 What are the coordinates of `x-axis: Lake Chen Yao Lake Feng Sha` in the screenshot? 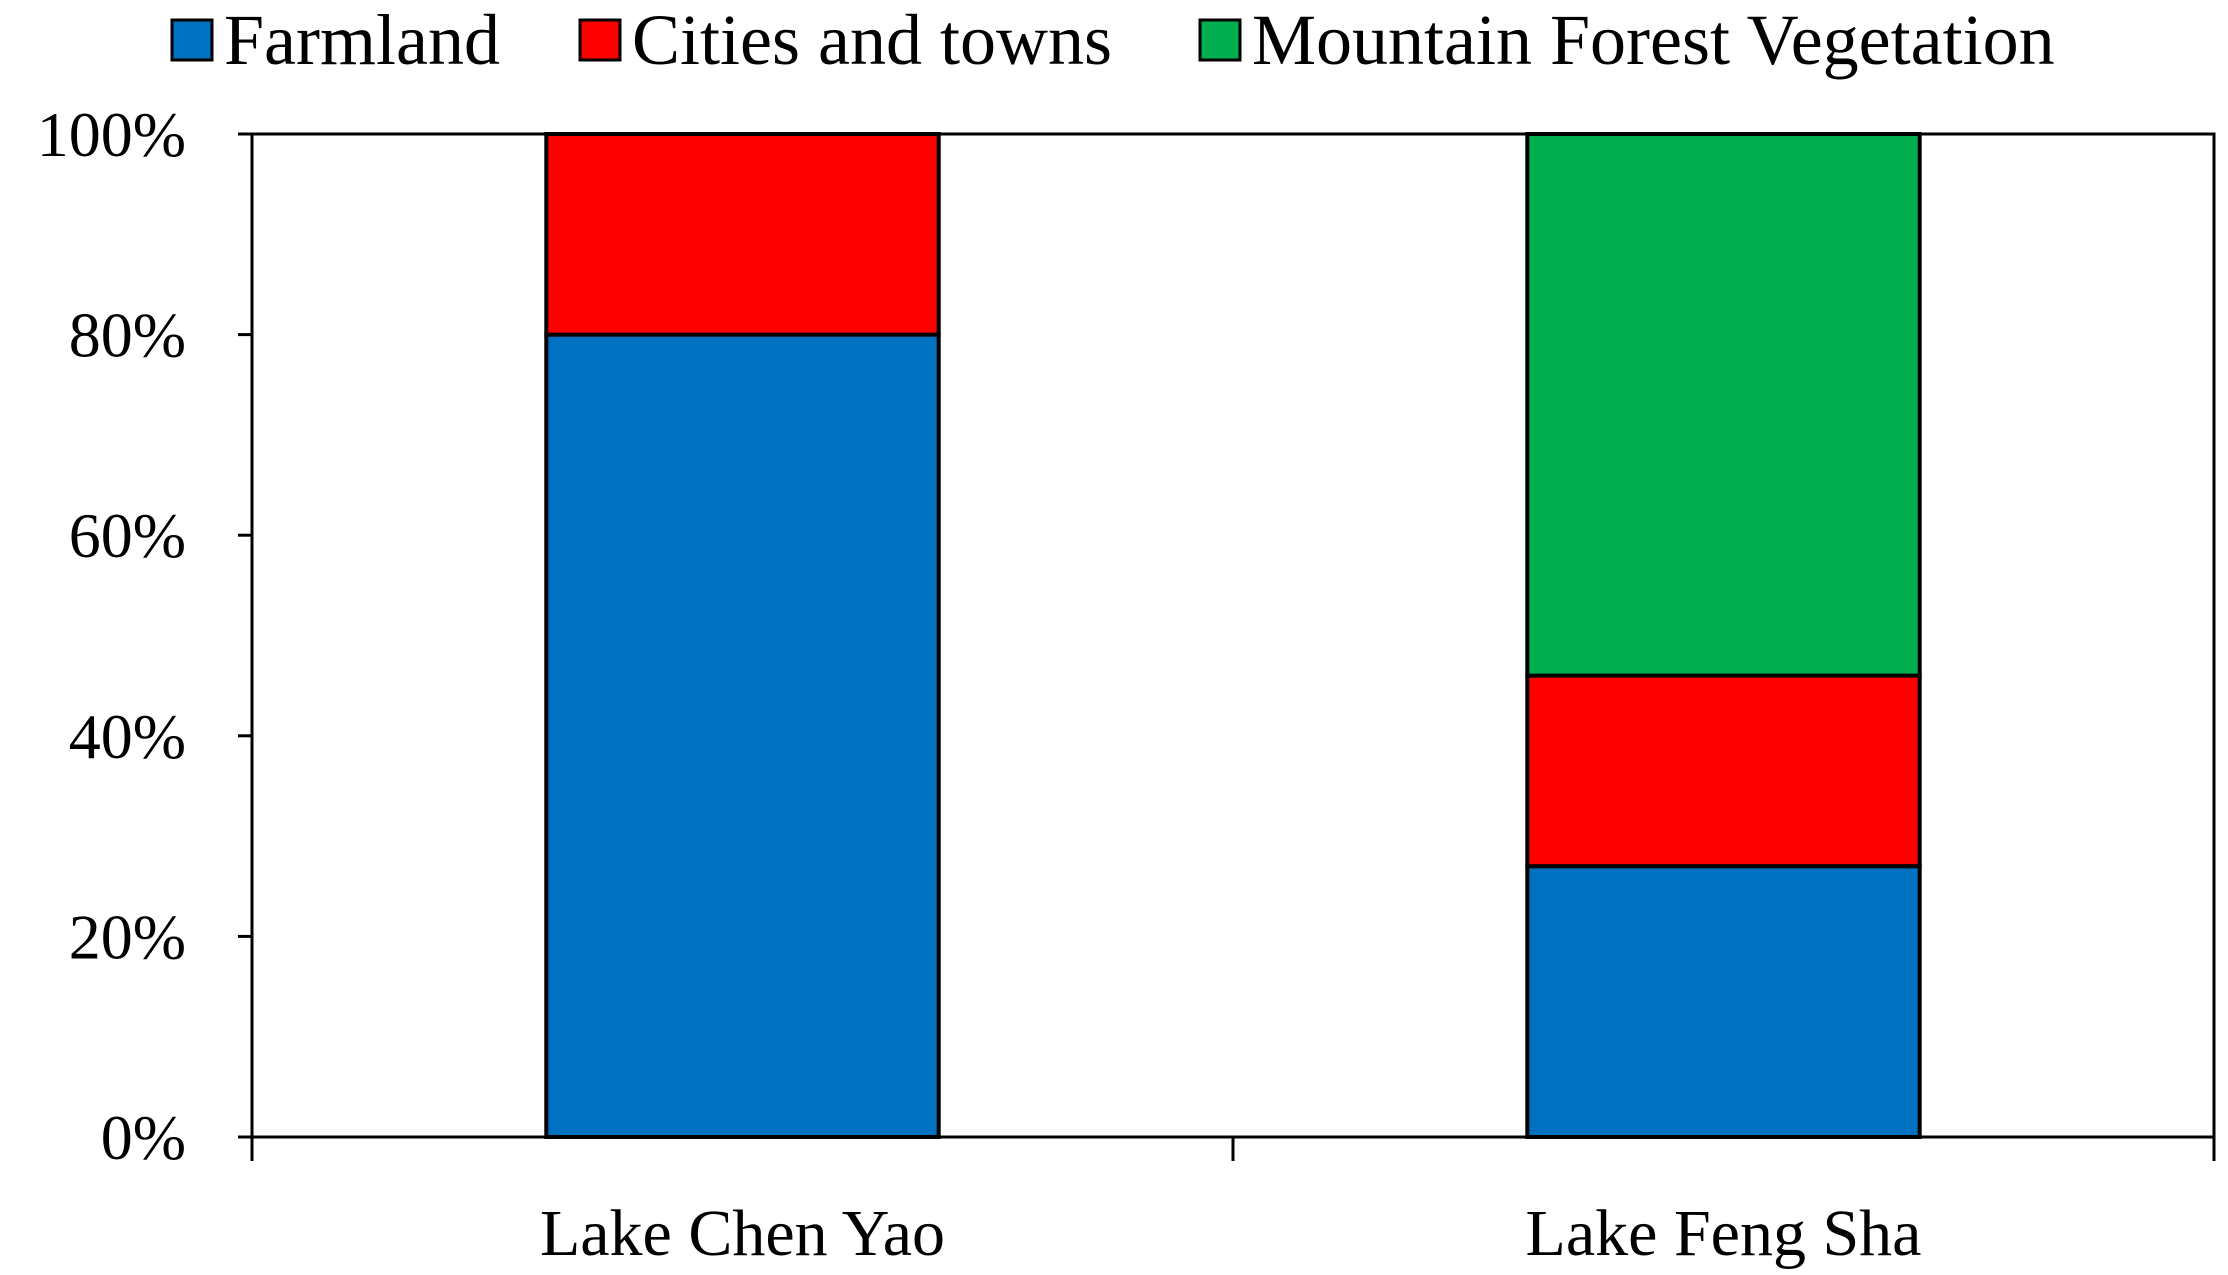 It's located at (1233, 1203).